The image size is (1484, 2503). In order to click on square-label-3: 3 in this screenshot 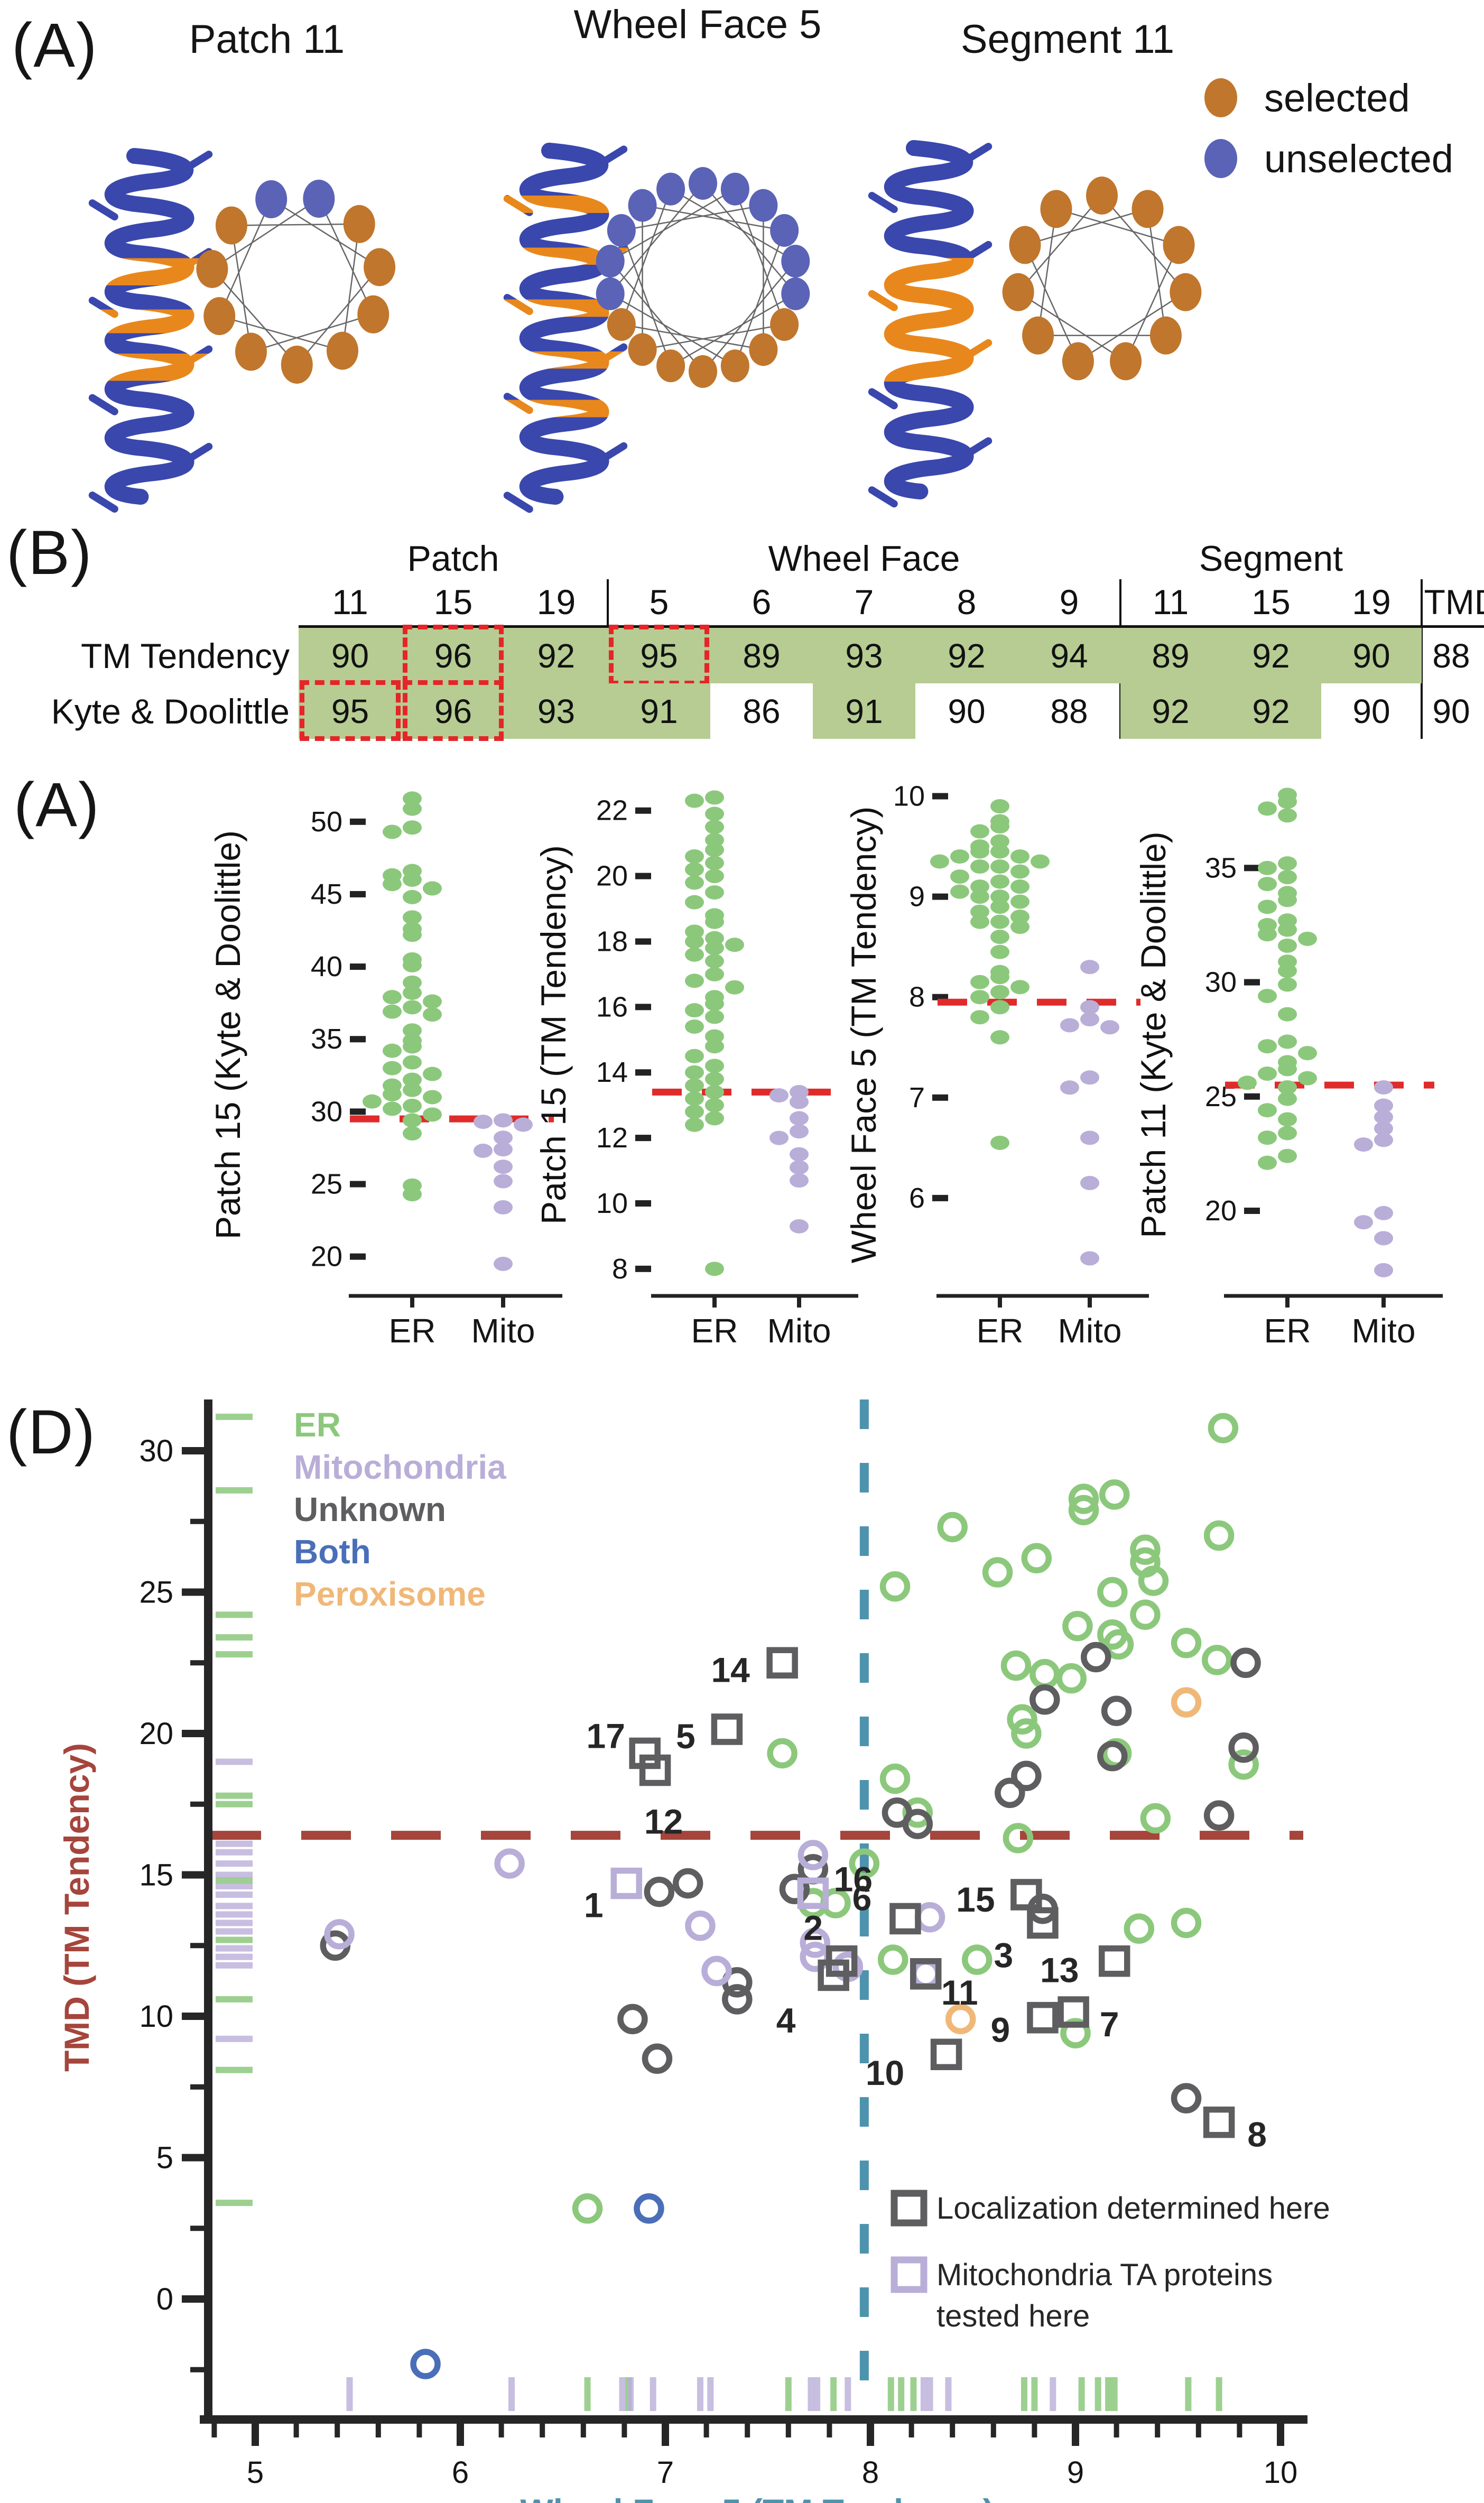, I will do `click(1004, 1954)`.